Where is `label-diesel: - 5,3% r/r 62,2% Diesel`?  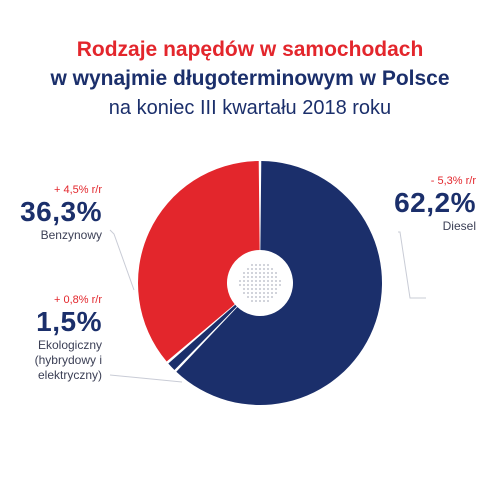 label-diesel: - 5,3% r/r 62,2% Diesel is located at coordinates (435, 204).